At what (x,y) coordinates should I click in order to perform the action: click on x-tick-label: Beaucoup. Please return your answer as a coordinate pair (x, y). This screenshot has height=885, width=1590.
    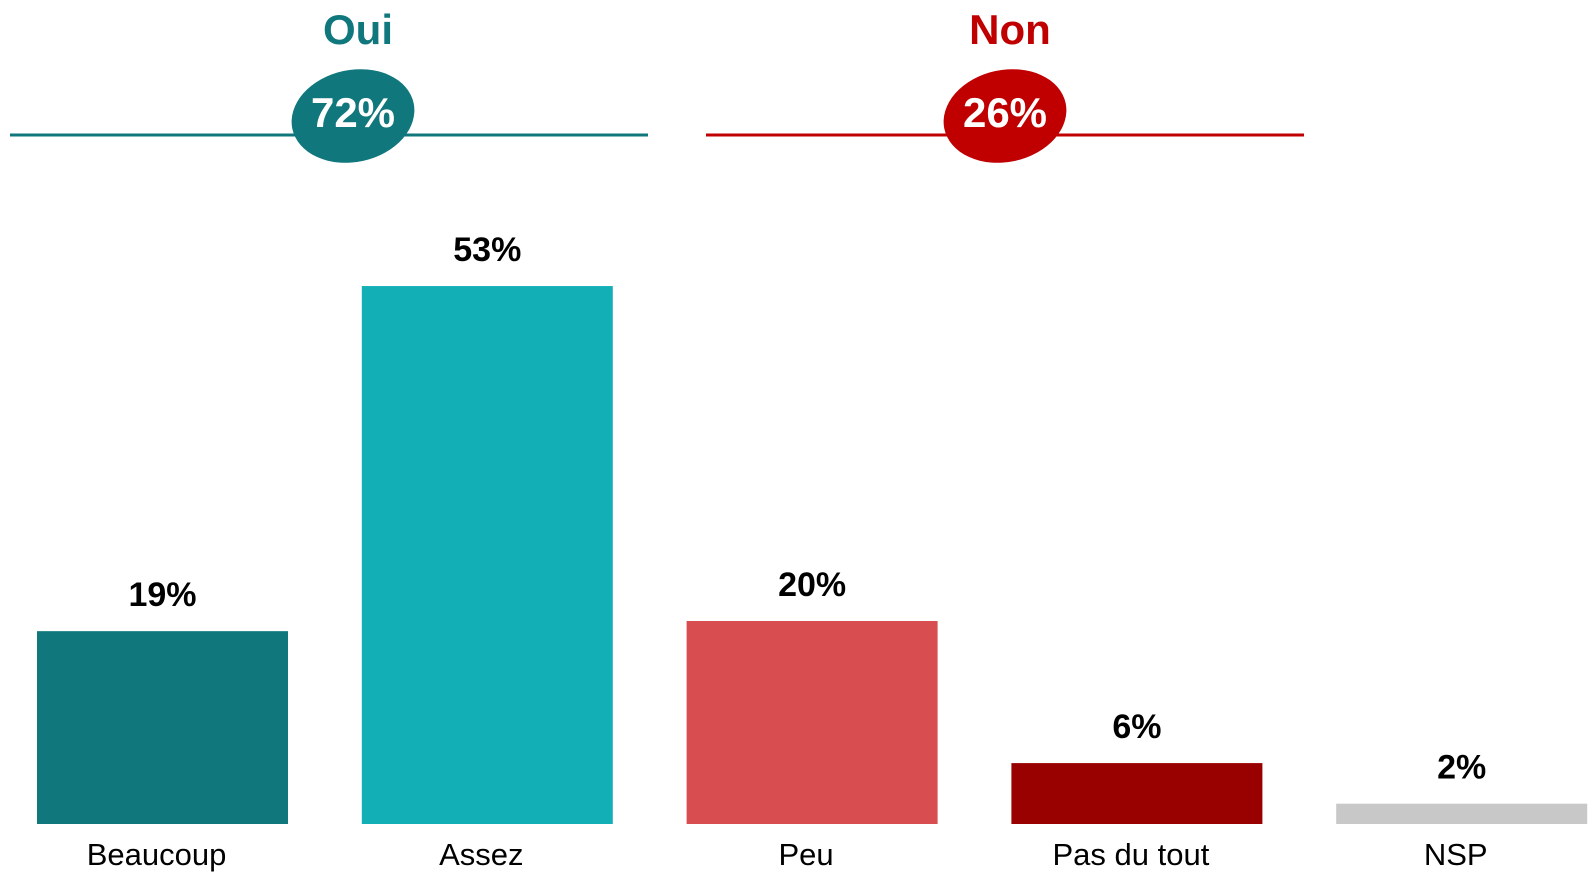
    Looking at the image, I should click on (157, 854).